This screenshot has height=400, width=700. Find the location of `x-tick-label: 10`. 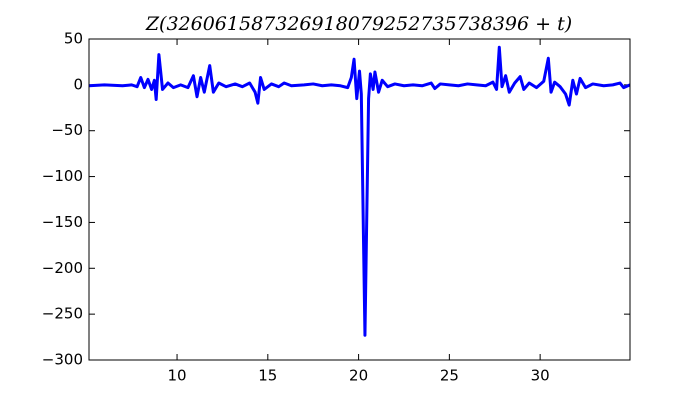

x-tick-label: 10 is located at coordinates (177, 376).